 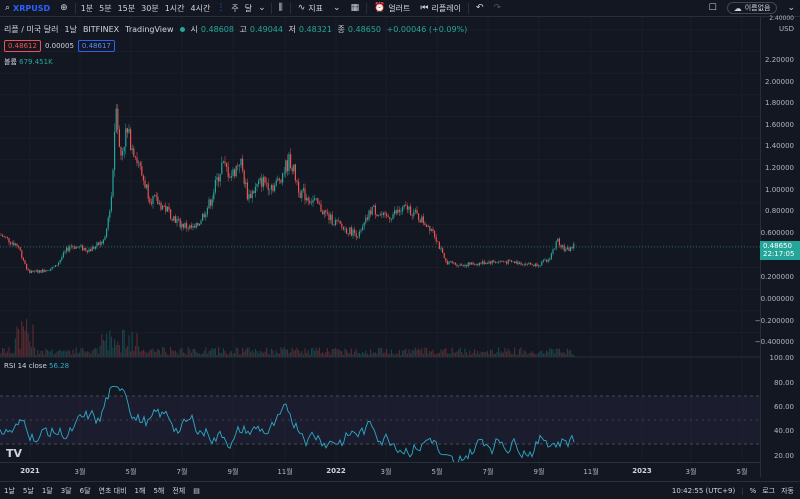 I want to click on range-5d: 5날, so click(x=28, y=490).